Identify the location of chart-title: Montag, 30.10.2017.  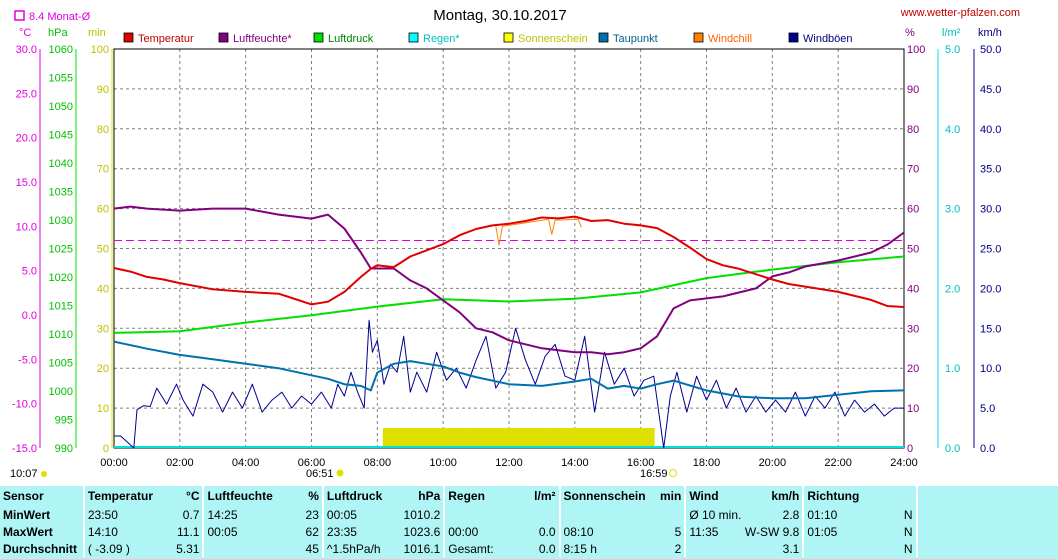
(499, 15).